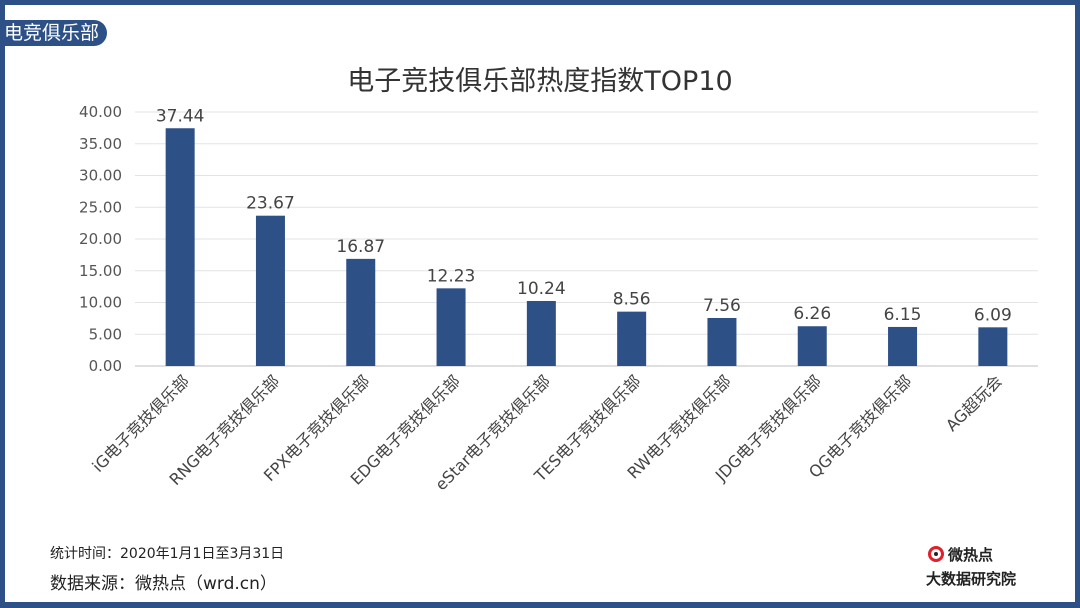 The width and height of the screenshot is (1080, 608). Describe the element at coordinates (100, 271) in the screenshot. I see `y-tick-label: 15.00` at that location.